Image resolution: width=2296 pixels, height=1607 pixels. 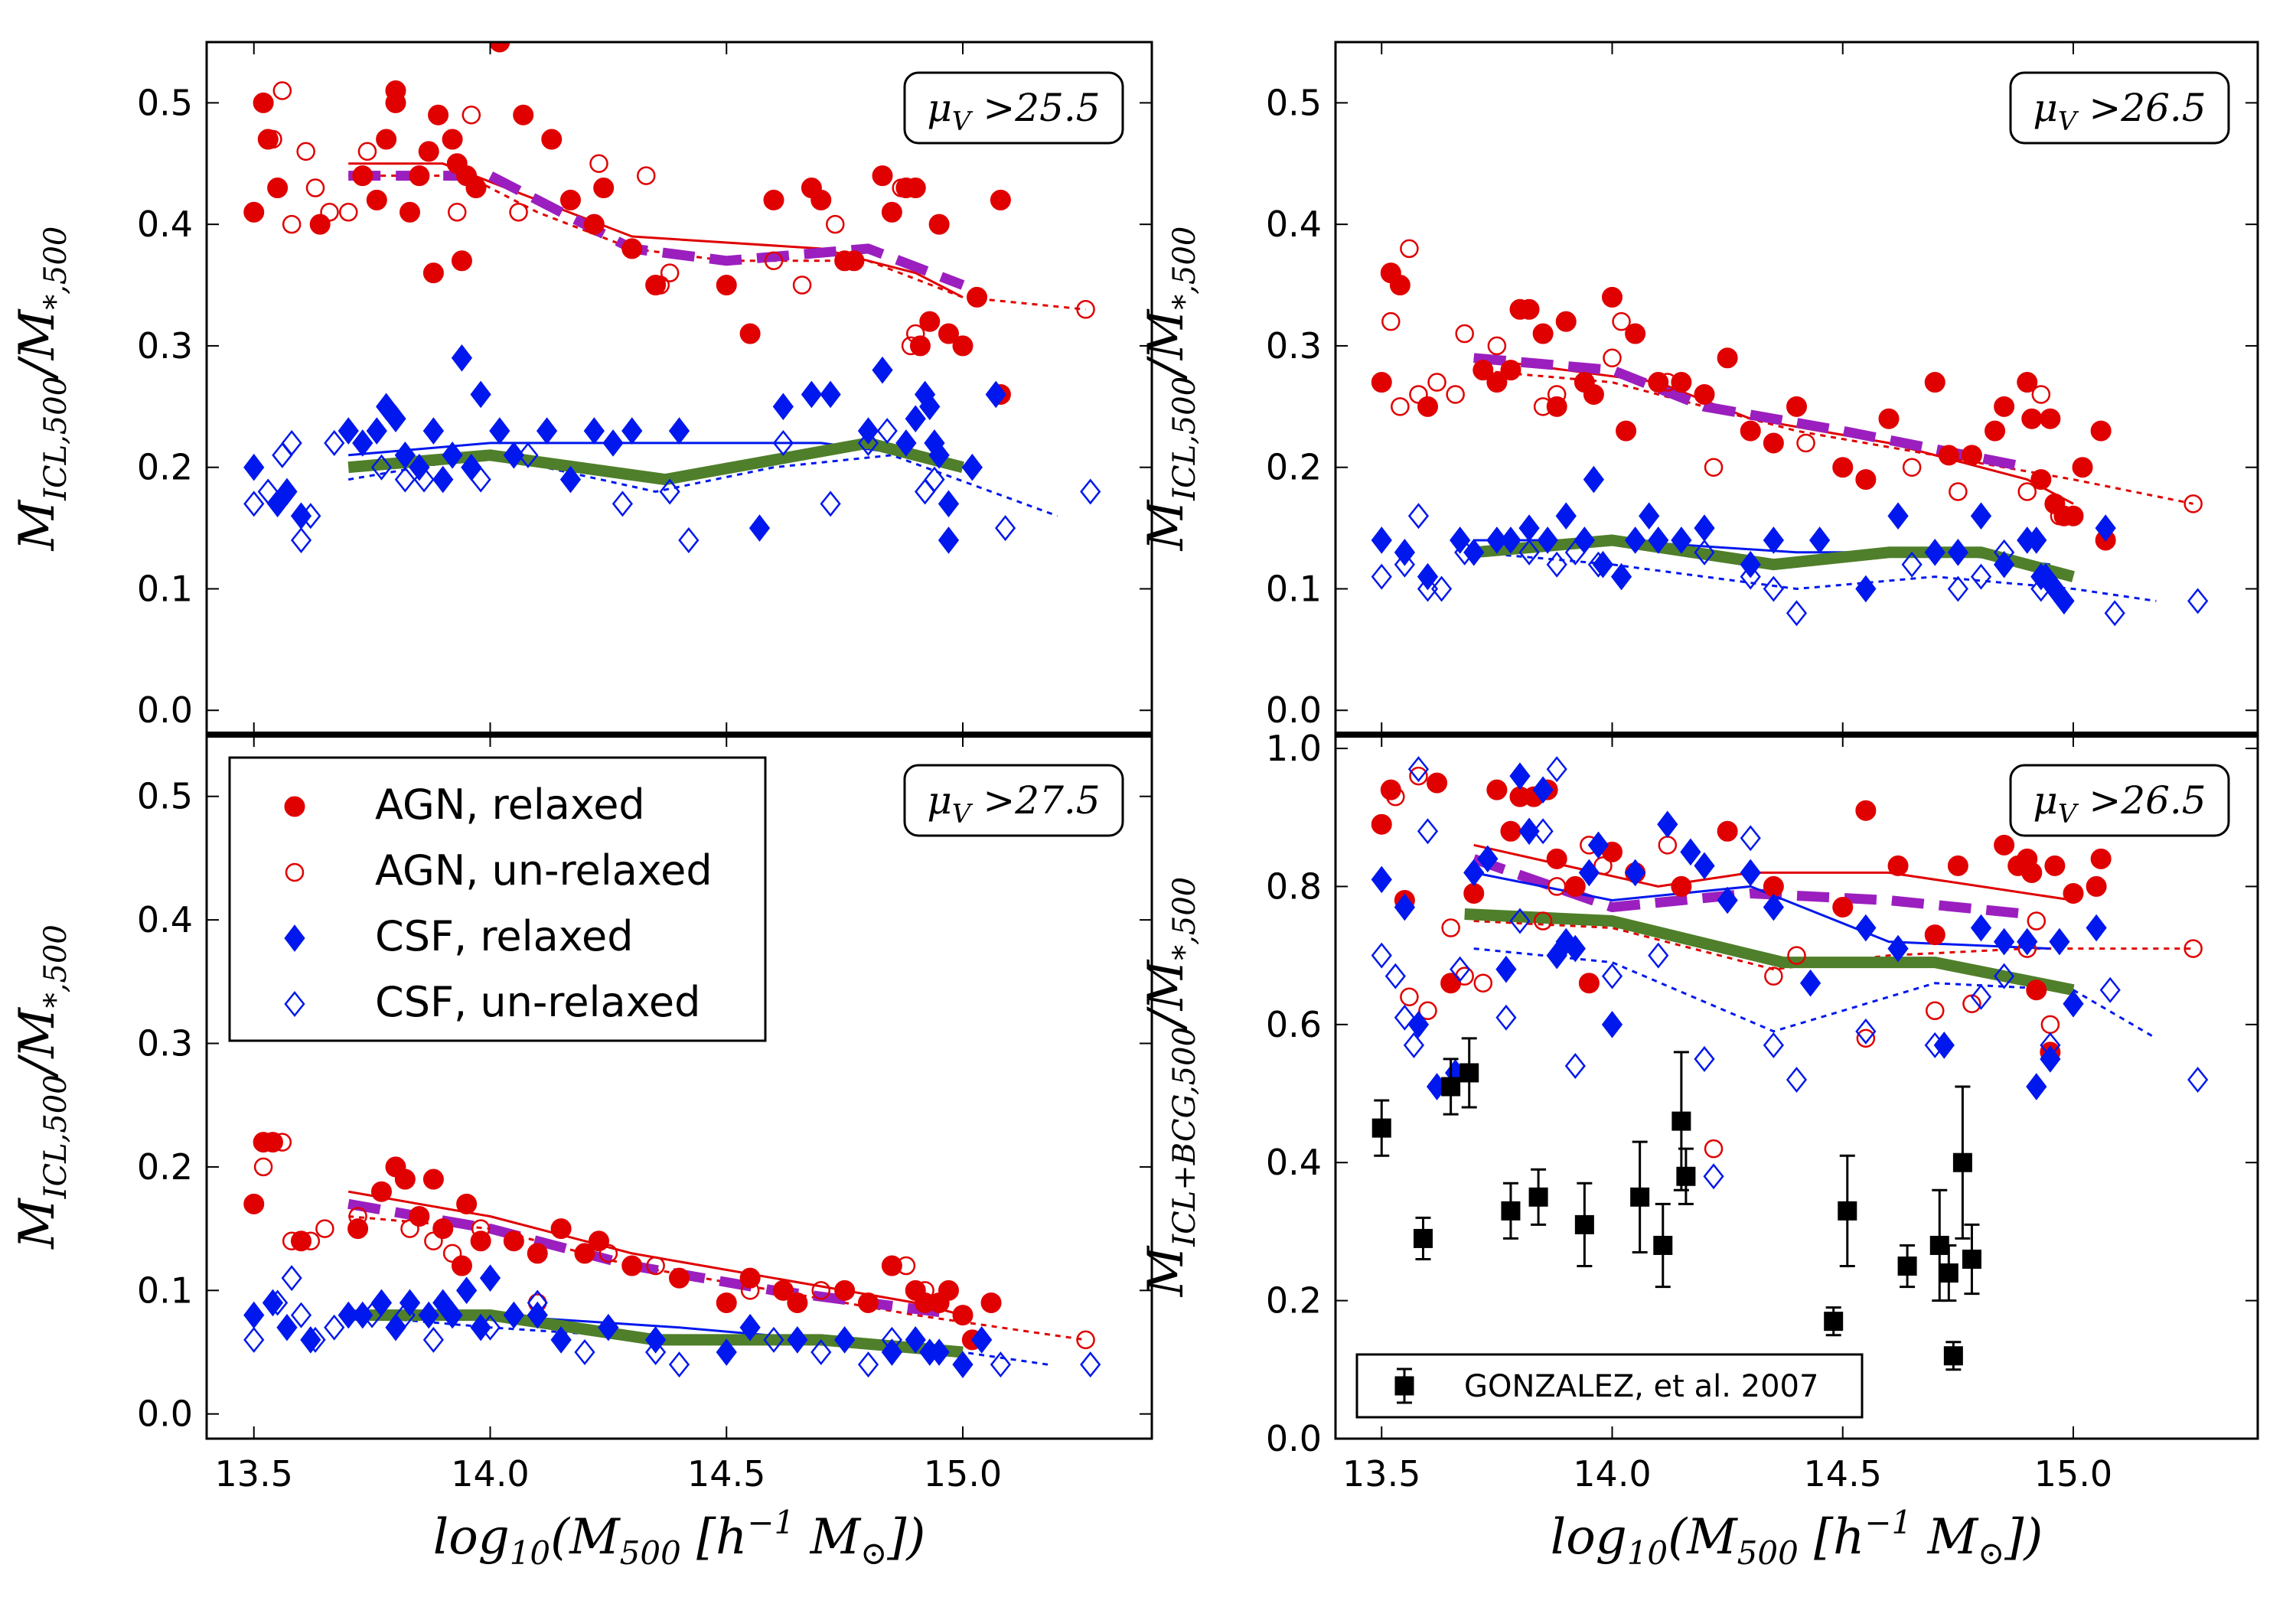 I want to click on agn-unrelaxed-line, so click(x=717, y=1278).